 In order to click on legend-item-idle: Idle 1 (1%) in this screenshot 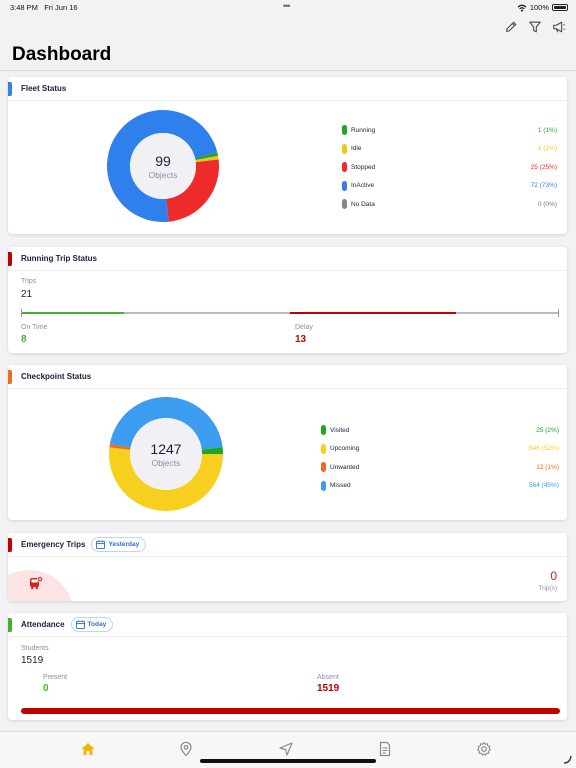, I will do `click(449, 149)`.